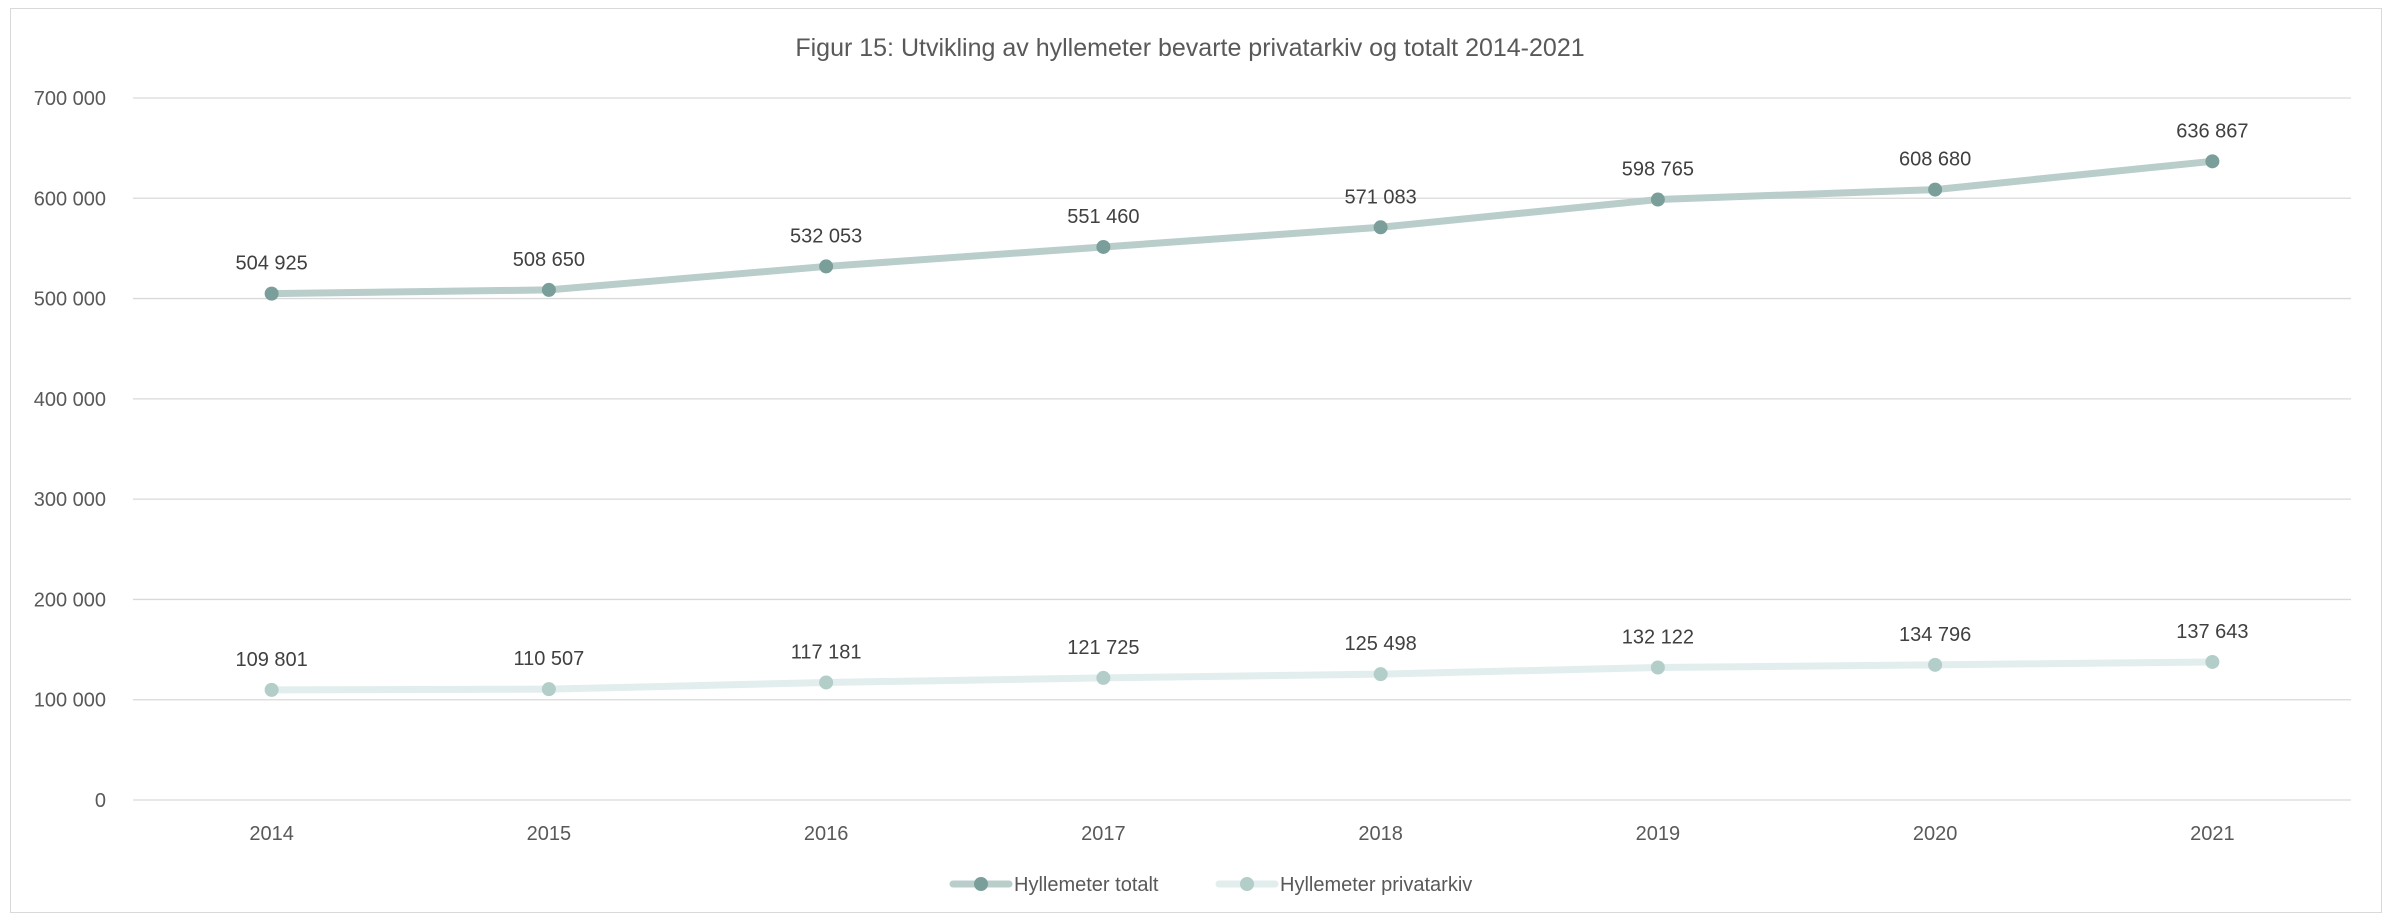  Describe the element at coordinates (1086, 885) in the screenshot. I see `legend-label: Hyllemeter totalt` at that location.